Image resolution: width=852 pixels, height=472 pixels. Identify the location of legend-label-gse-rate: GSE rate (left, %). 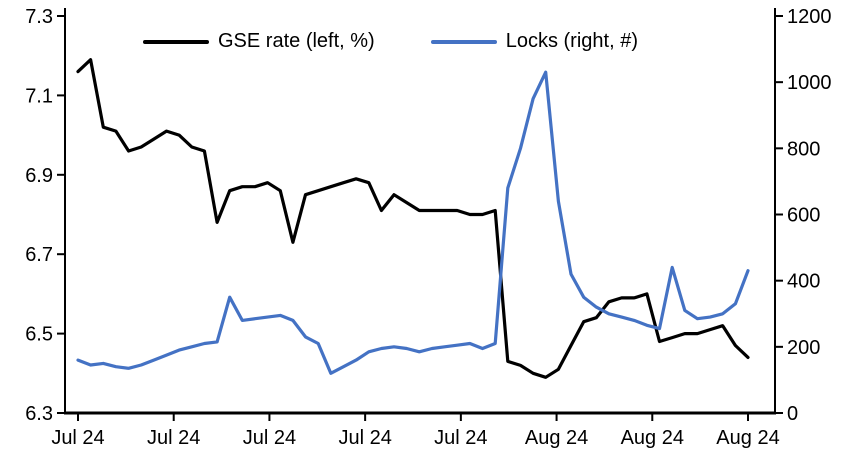
(296, 41).